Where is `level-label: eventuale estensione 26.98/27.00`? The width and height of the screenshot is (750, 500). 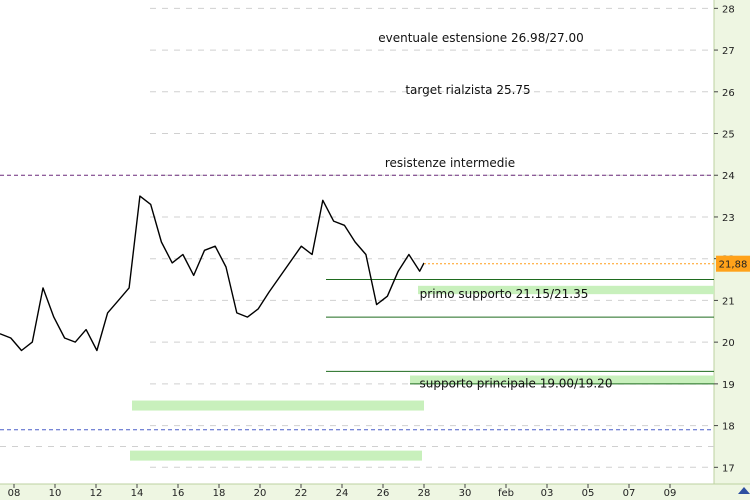
level-label: eventuale estensione 26.98/27.00 is located at coordinates (480, 38).